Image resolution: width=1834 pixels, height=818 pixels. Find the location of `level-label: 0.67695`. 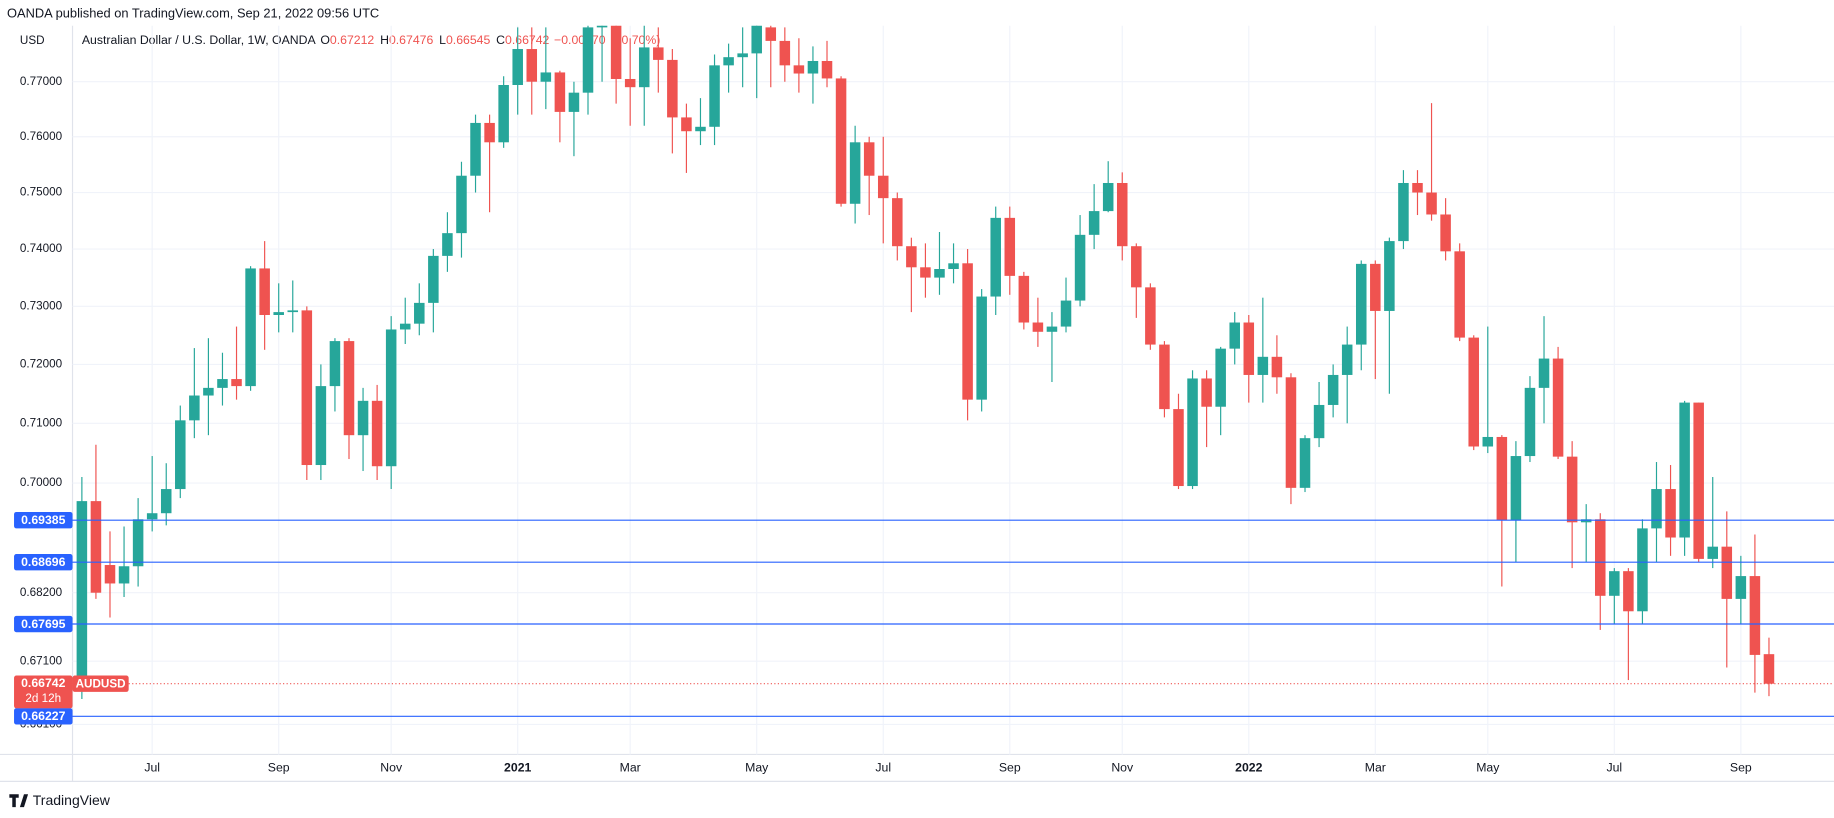

level-label: 0.67695 is located at coordinates (43, 624).